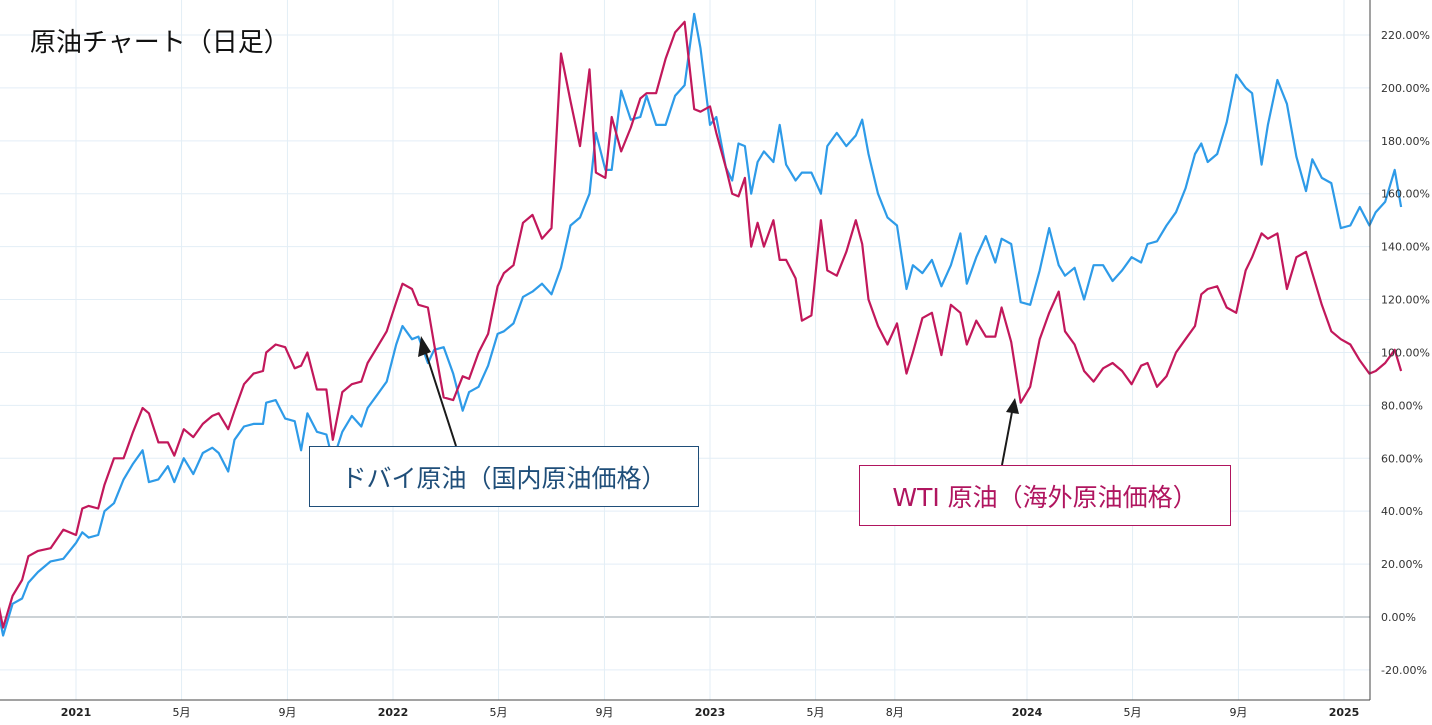 The height and width of the screenshot is (725, 1432). Describe the element at coordinates (1344, 712) in the screenshot. I see `x-tick-label: 2025` at that location.